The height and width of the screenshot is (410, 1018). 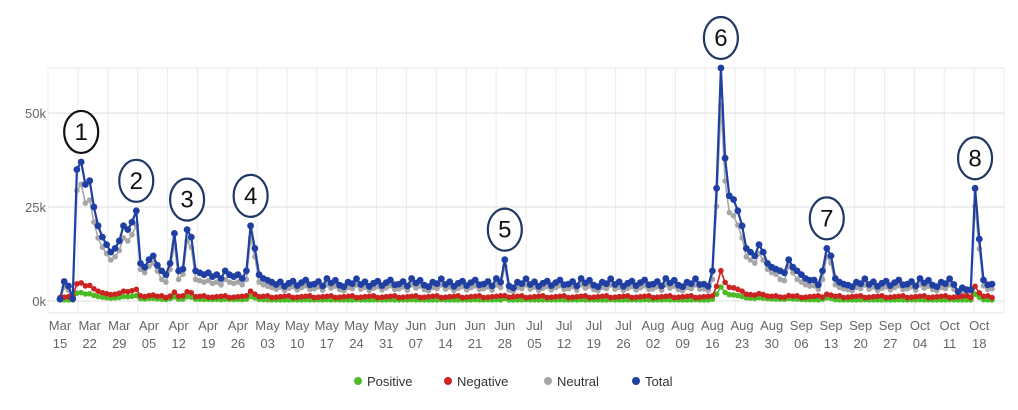 I want to click on legend-item-positive: Positive, so click(x=383, y=381).